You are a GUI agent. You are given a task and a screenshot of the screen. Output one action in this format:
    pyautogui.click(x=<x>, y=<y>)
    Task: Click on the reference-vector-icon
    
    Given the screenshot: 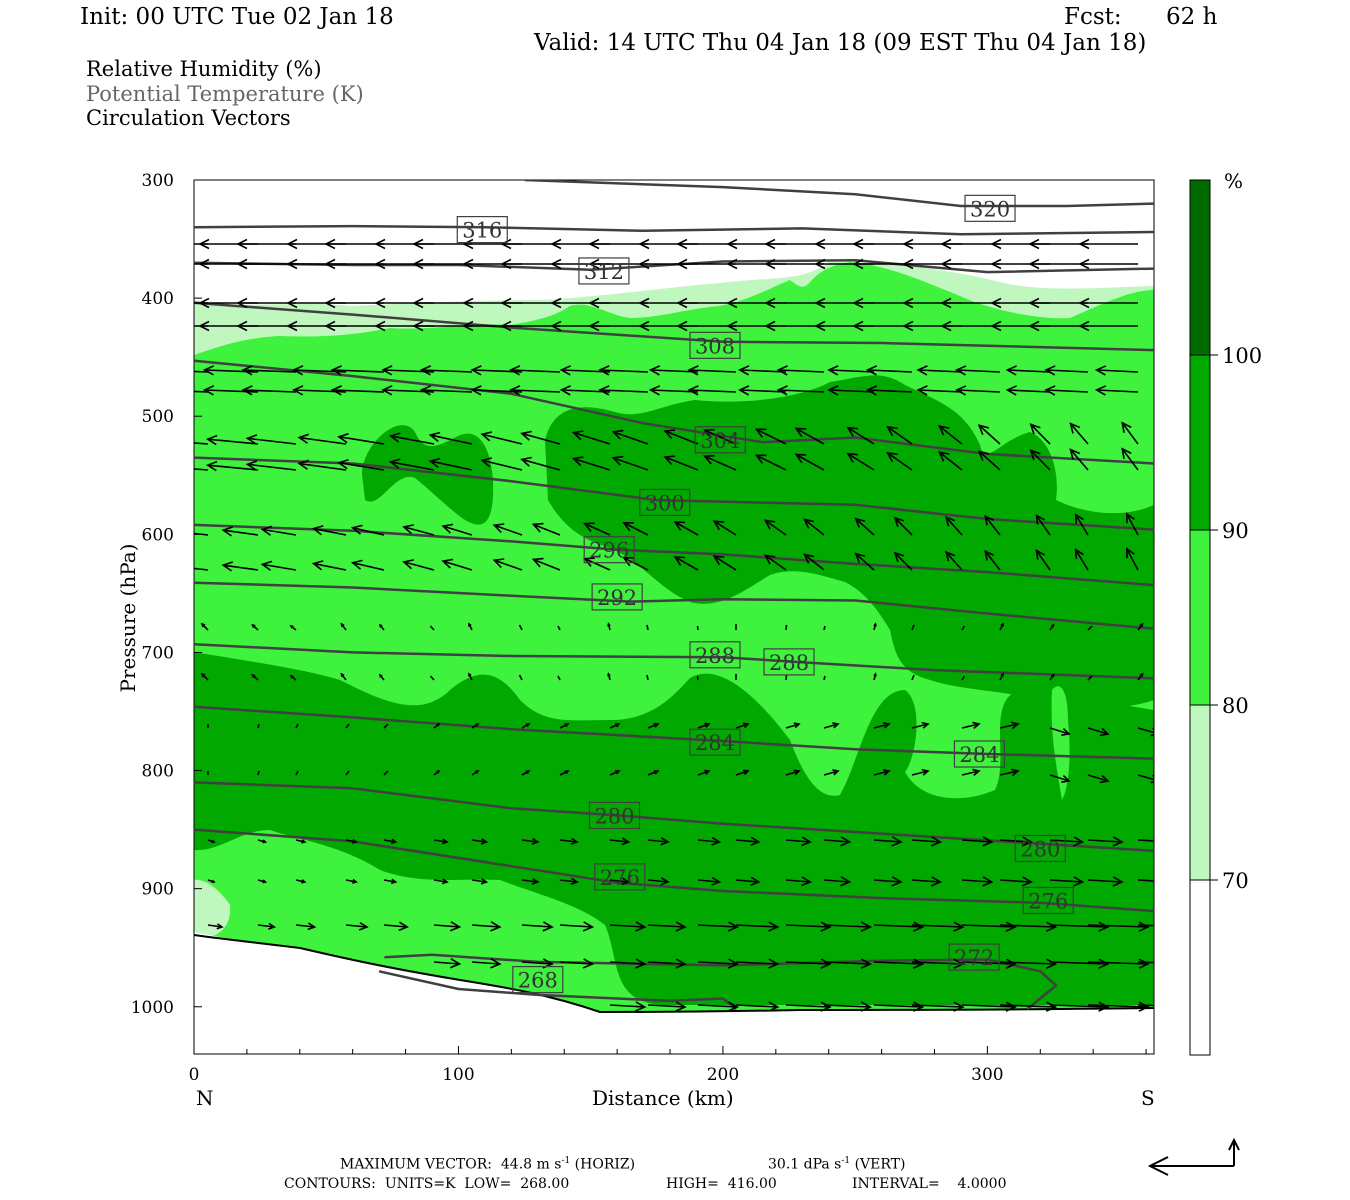 What is the action you would take?
    pyautogui.click(x=1193, y=1156)
    